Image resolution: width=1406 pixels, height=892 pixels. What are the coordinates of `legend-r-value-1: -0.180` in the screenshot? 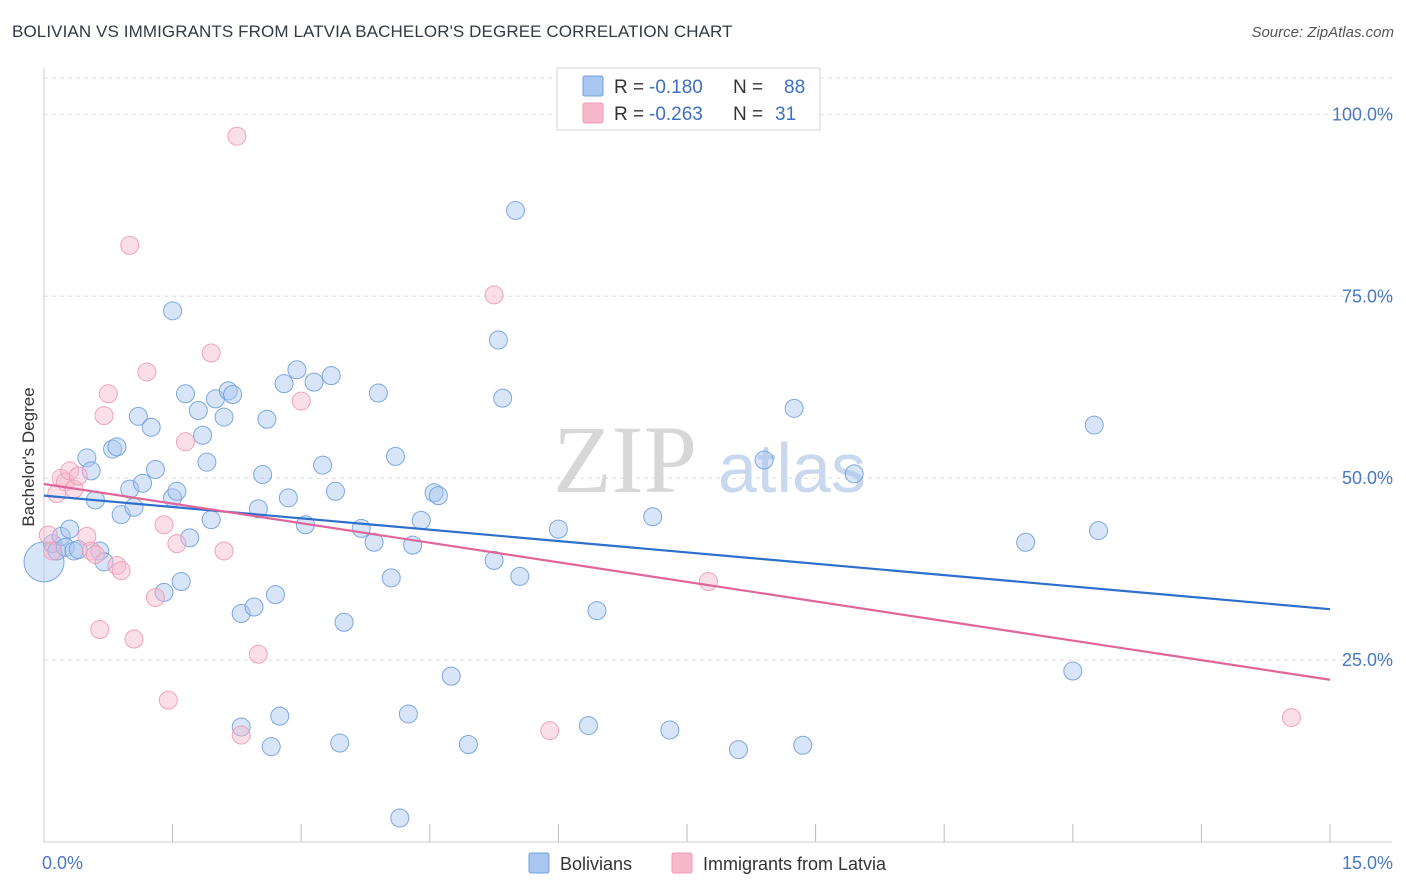 It's located at (676, 87).